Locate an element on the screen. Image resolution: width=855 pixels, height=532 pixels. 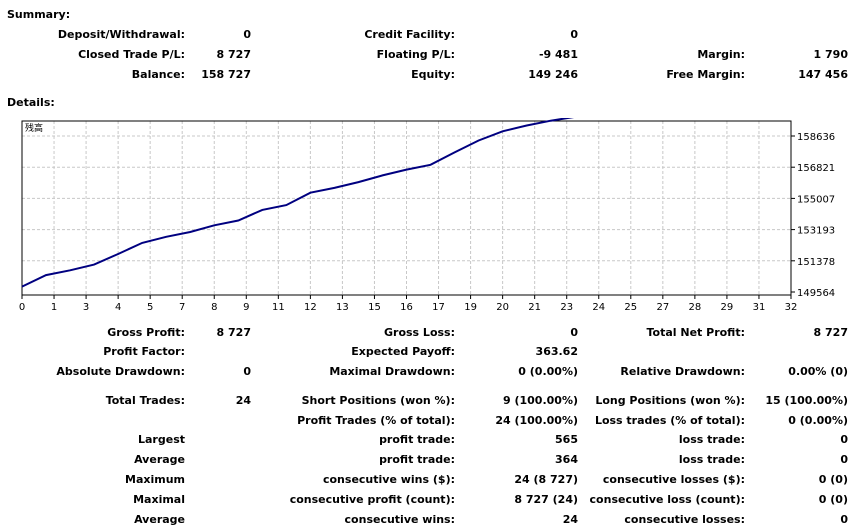
avg-cons-wins-label: consecutive wins: is located at coordinates (399, 519).